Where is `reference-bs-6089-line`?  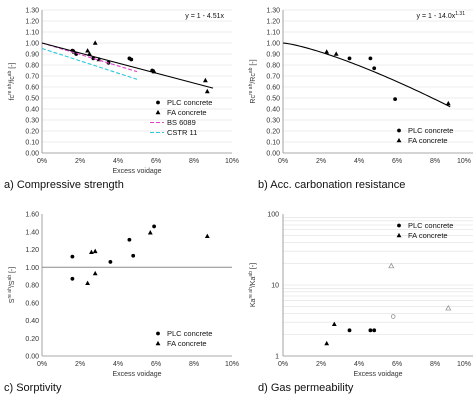
reference-bs-6089-line is located at coordinates (89, 57).